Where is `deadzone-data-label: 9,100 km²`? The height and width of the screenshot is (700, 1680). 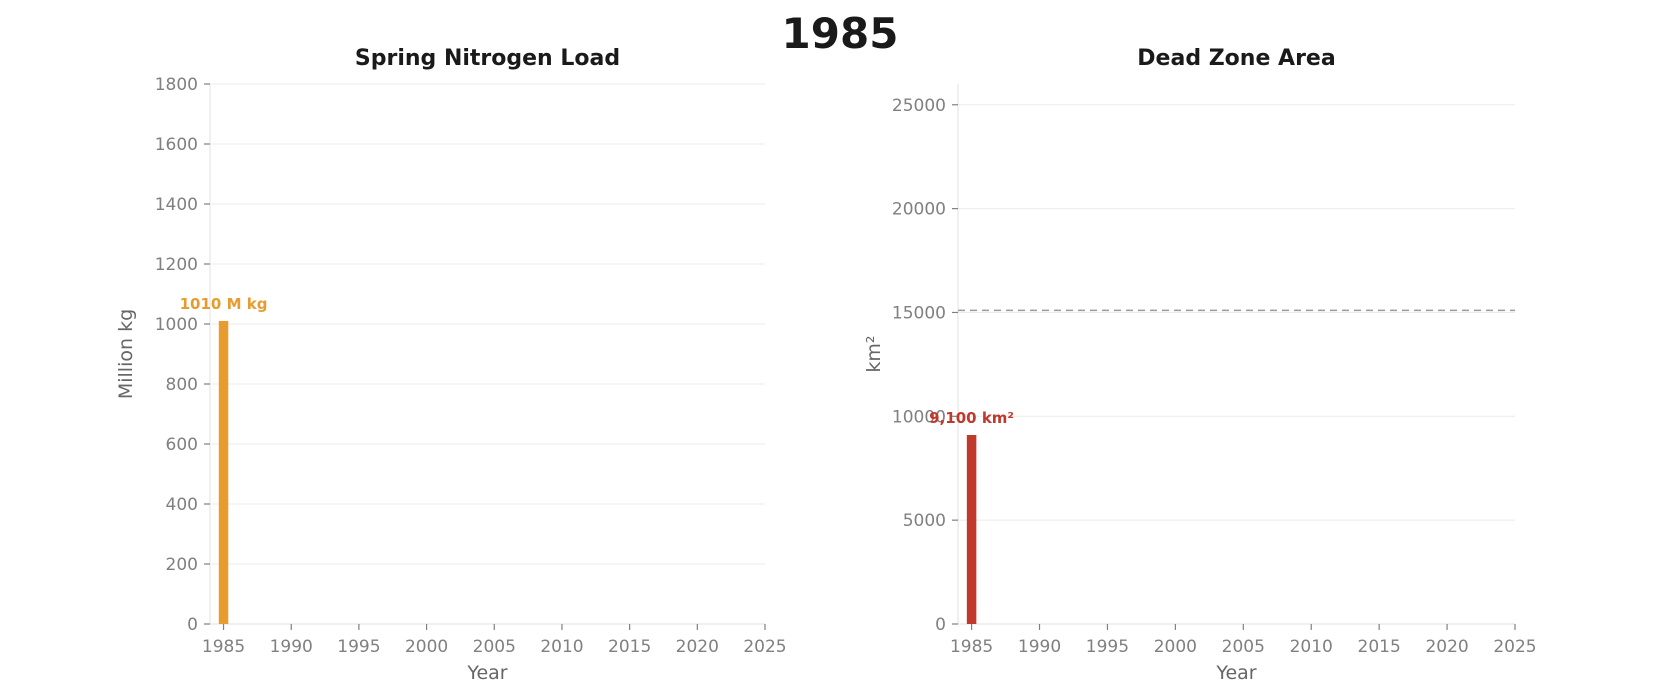
deadzone-data-label: 9,100 km² is located at coordinates (971, 418).